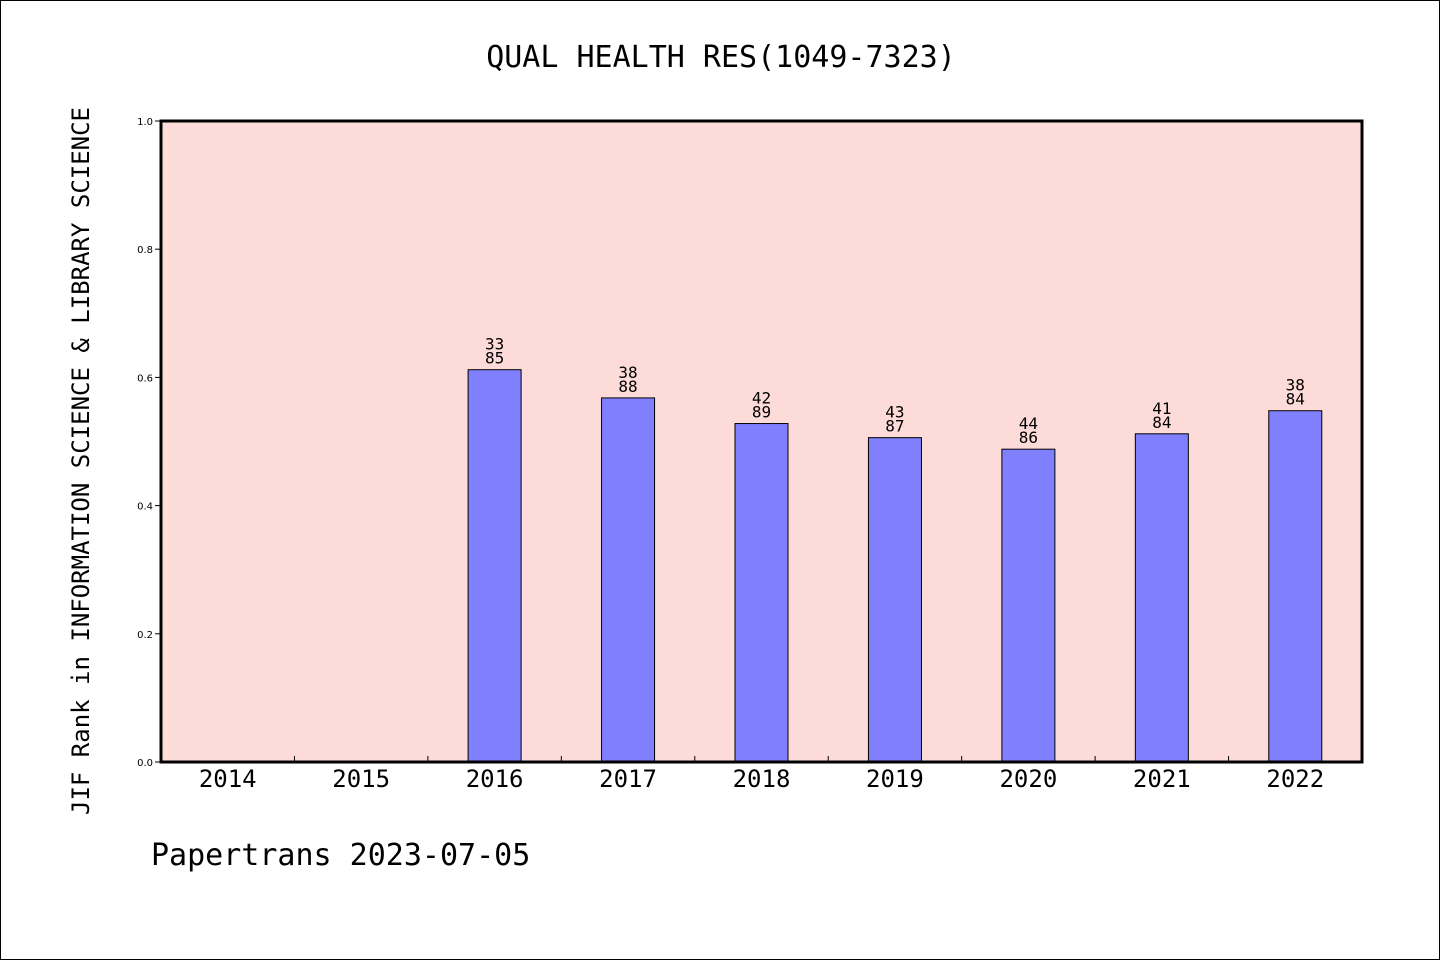  I want to click on x-tick-label: 2016, so click(495, 779).